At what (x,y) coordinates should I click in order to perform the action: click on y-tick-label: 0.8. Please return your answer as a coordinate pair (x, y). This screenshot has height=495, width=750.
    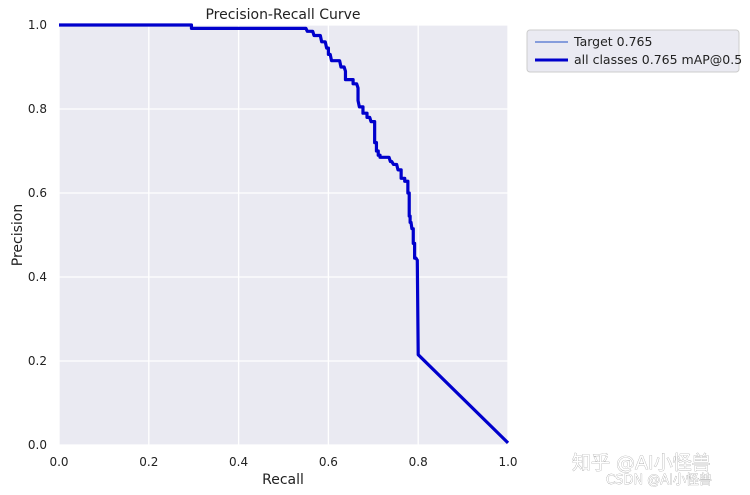
    Looking at the image, I should click on (37, 109).